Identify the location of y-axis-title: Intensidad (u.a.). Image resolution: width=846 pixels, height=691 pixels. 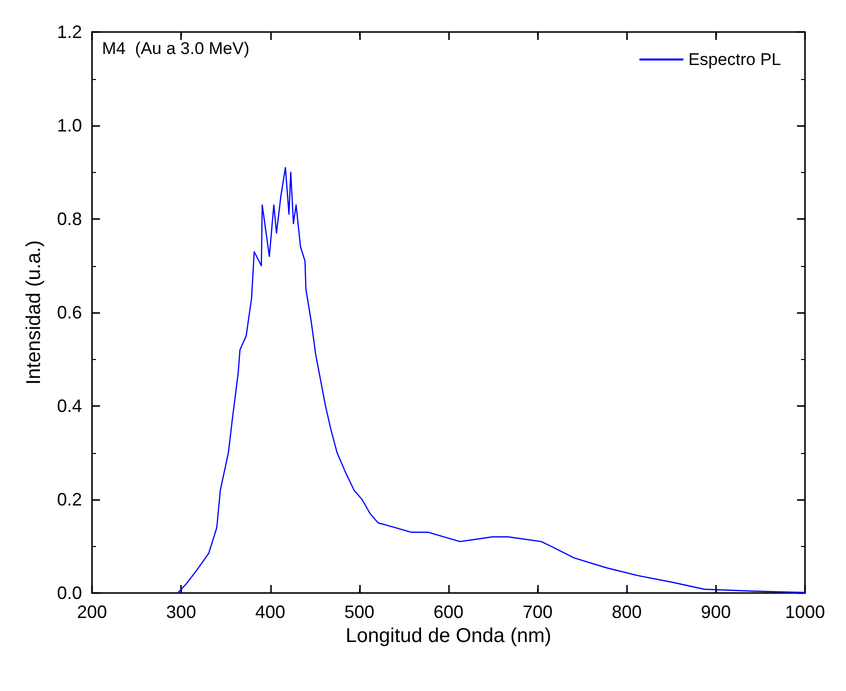
(34, 312).